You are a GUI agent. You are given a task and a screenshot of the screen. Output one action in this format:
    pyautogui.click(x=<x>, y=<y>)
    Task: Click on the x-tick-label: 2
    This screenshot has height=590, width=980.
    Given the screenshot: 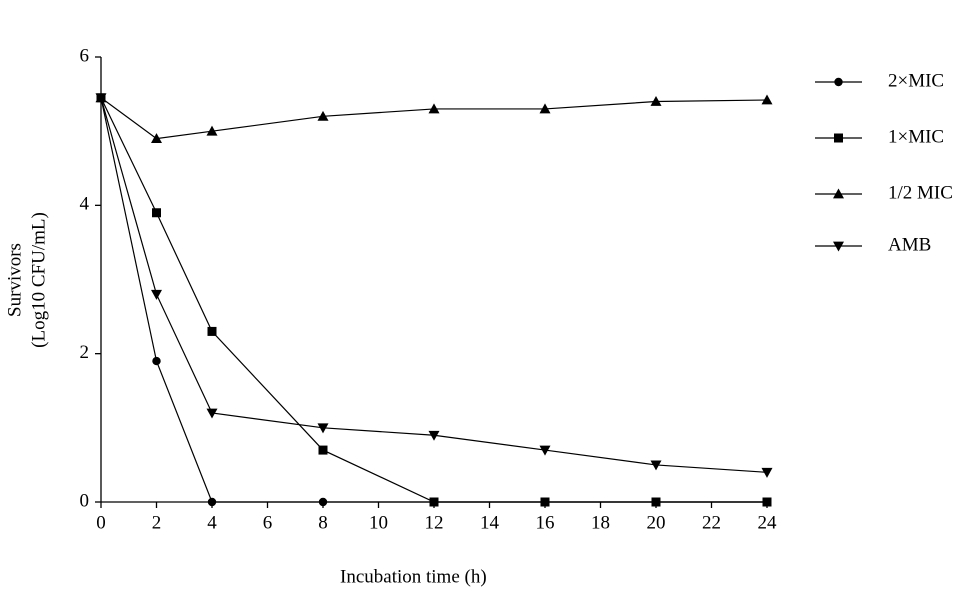 What is the action you would take?
    pyautogui.click(x=157, y=522)
    